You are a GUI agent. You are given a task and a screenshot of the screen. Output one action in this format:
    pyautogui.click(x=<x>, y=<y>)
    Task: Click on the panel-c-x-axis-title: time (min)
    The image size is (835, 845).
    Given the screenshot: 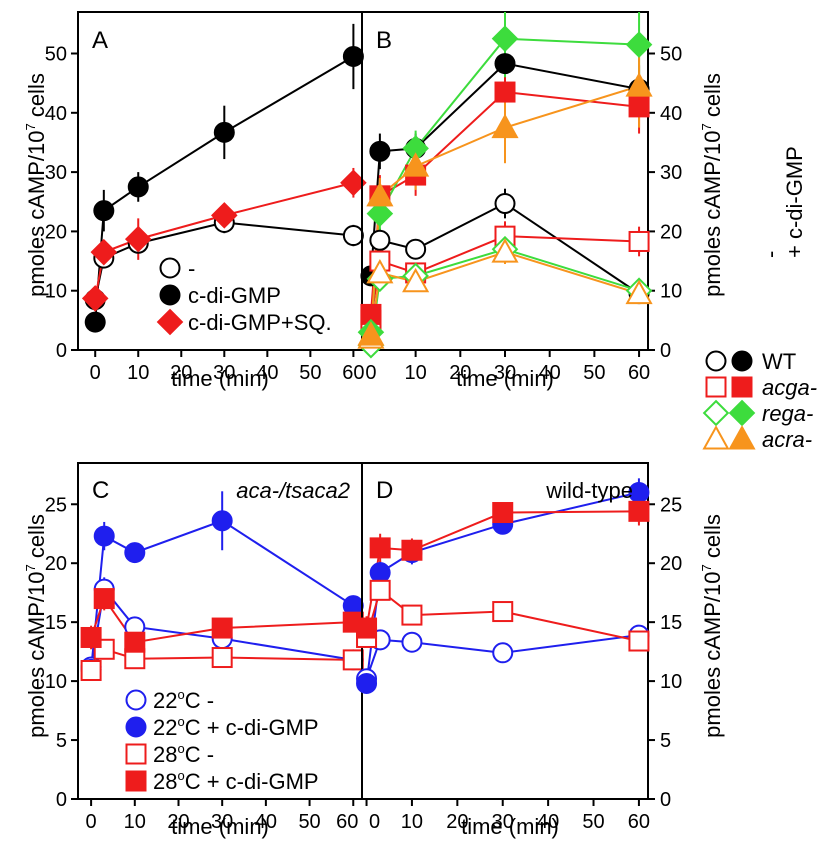 What is the action you would take?
    pyautogui.click(x=220, y=826)
    